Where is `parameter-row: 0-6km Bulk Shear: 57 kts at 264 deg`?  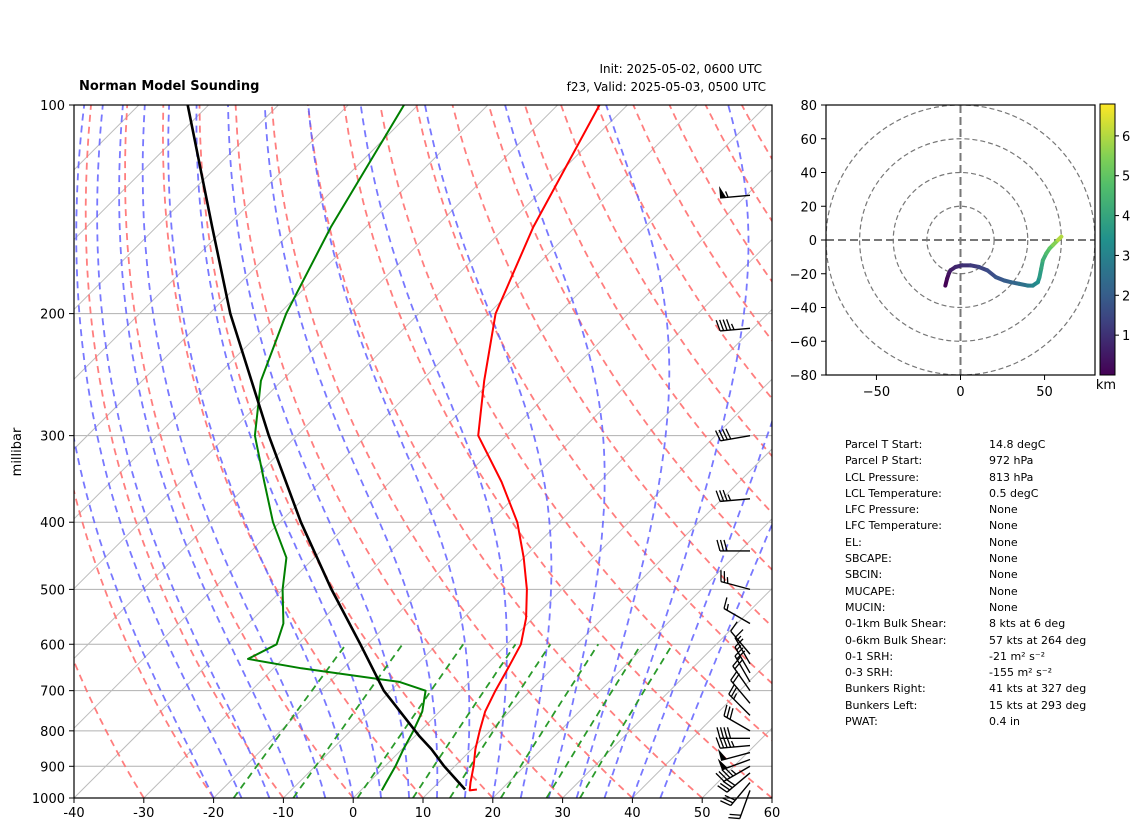 parameter-row: 0-6km Bulk Shear: 57 kts at 264 deg is located at coordinates (987, 641).